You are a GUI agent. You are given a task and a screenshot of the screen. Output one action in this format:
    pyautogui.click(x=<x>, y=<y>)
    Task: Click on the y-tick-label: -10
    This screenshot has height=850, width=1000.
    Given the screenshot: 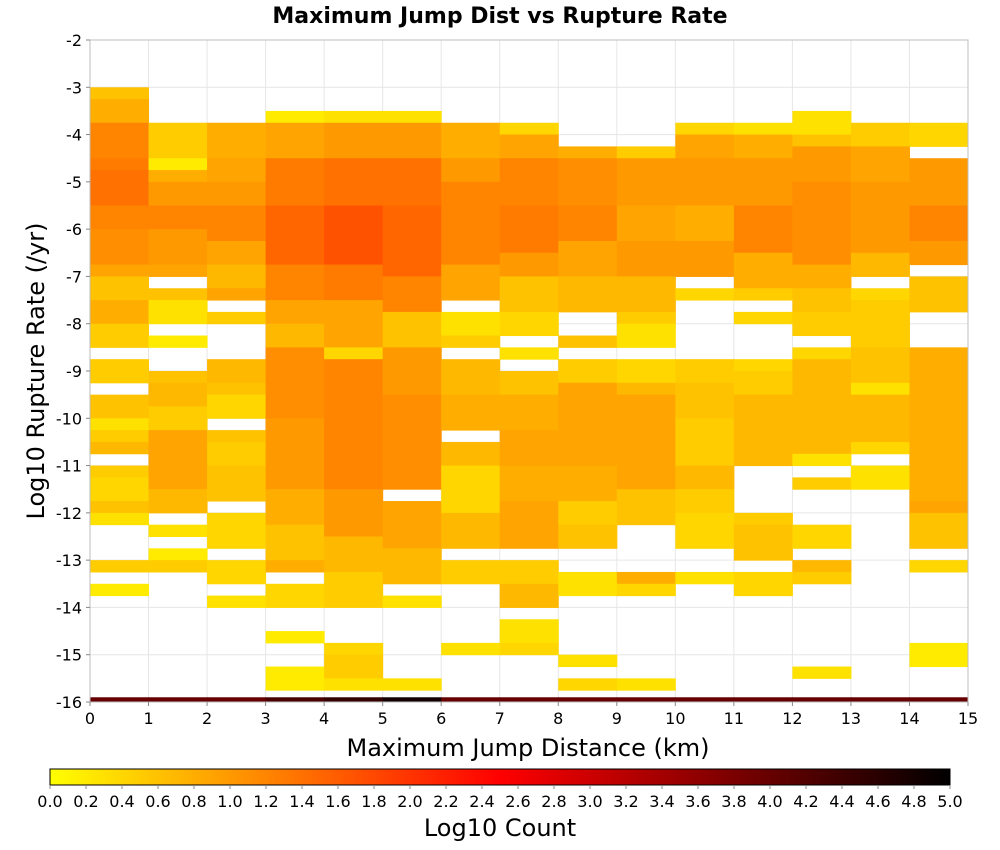 What is the action you would take?
    pyautogui.click(x=69, y=418)
    